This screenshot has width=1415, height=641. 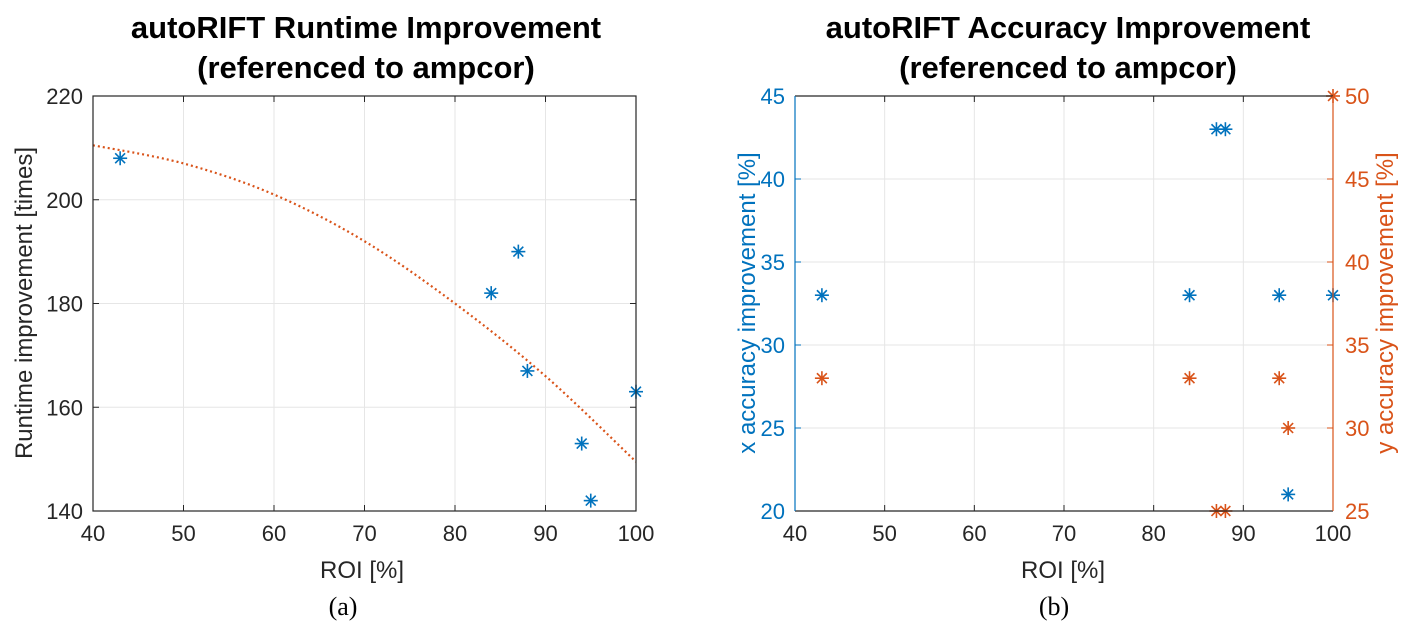 I want to click on y-left-tick-label: 45, so click(x=773, y=96).